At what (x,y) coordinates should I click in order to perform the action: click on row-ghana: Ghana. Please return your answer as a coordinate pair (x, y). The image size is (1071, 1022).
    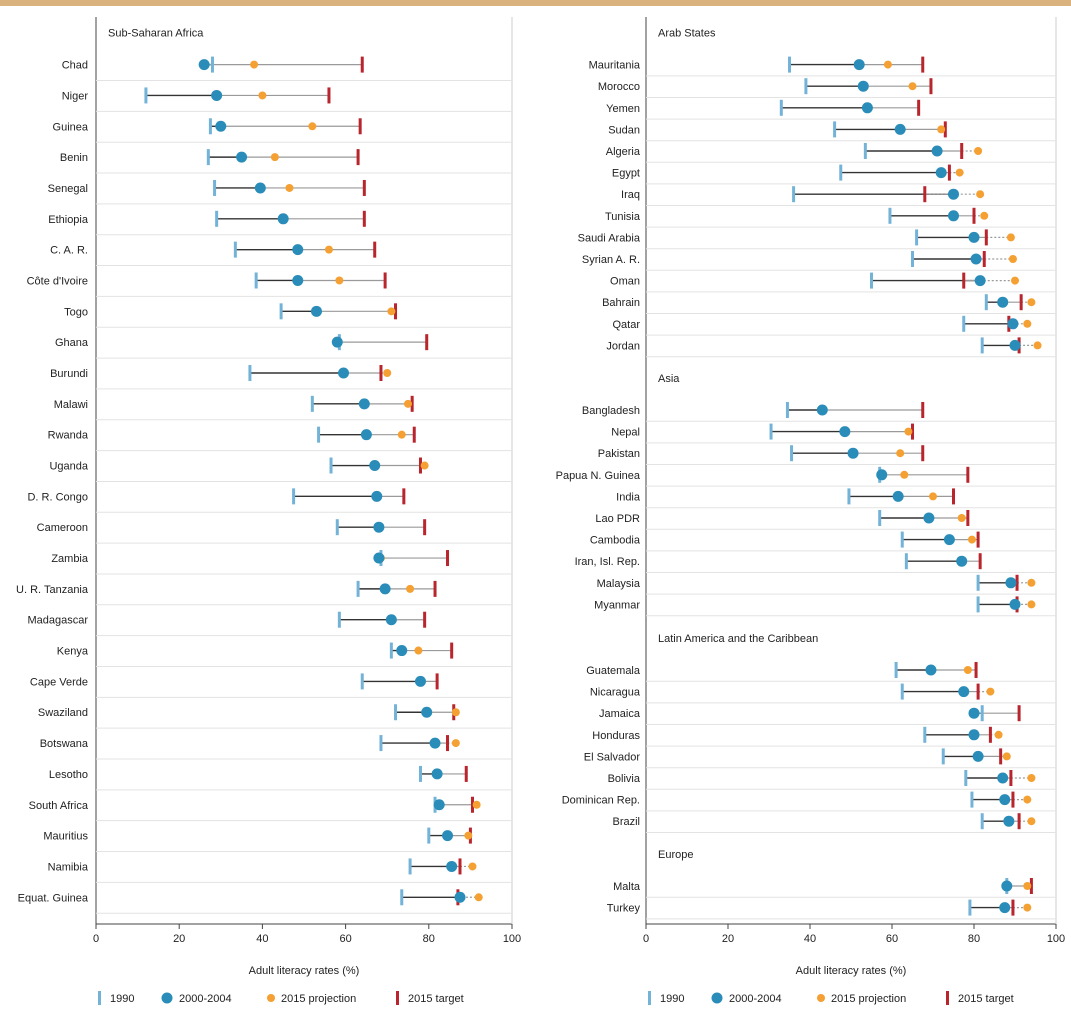
    Looking at the image, I should click on (283, 346).